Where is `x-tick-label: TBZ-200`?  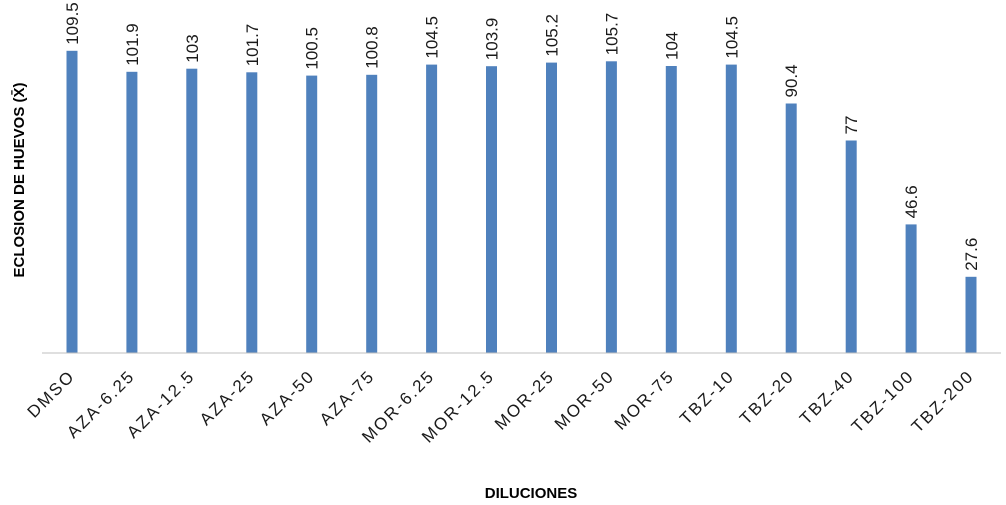 x-tick-label: TBZ-200 is located at coordinates (943, 401).